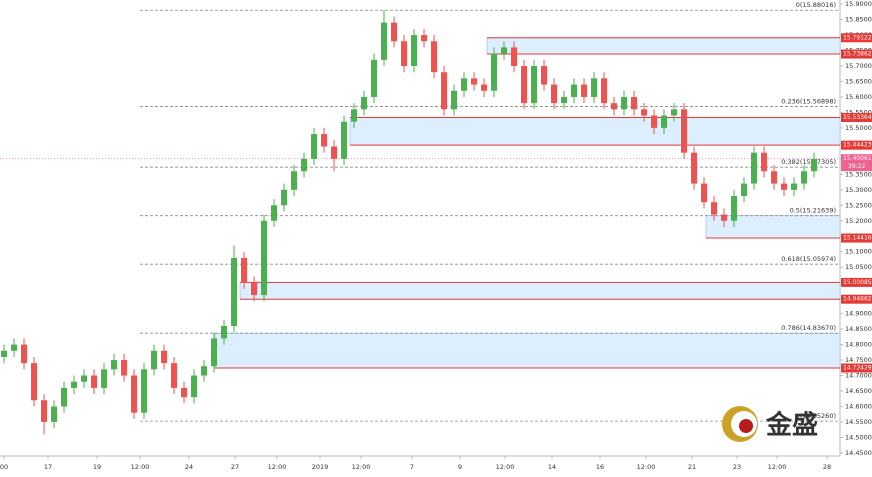  I want to click on y-tick-label: 15.55000, so click(858, 112).